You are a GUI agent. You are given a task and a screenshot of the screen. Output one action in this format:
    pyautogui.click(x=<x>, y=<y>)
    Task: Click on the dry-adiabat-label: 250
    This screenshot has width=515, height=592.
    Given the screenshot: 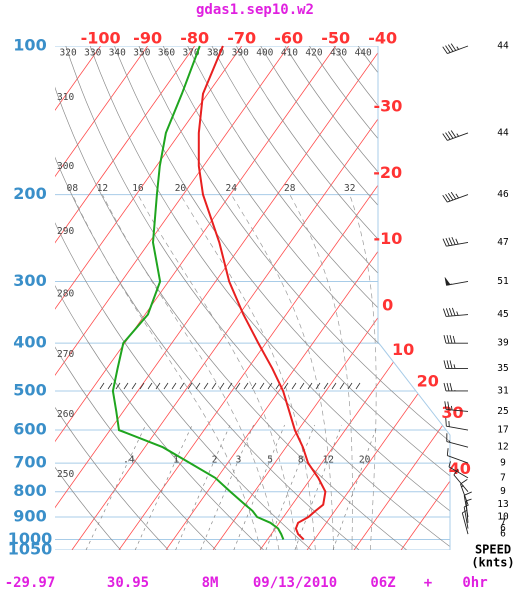 What is the action you would take?
    pyautogui.click(x=65, y=474)
    